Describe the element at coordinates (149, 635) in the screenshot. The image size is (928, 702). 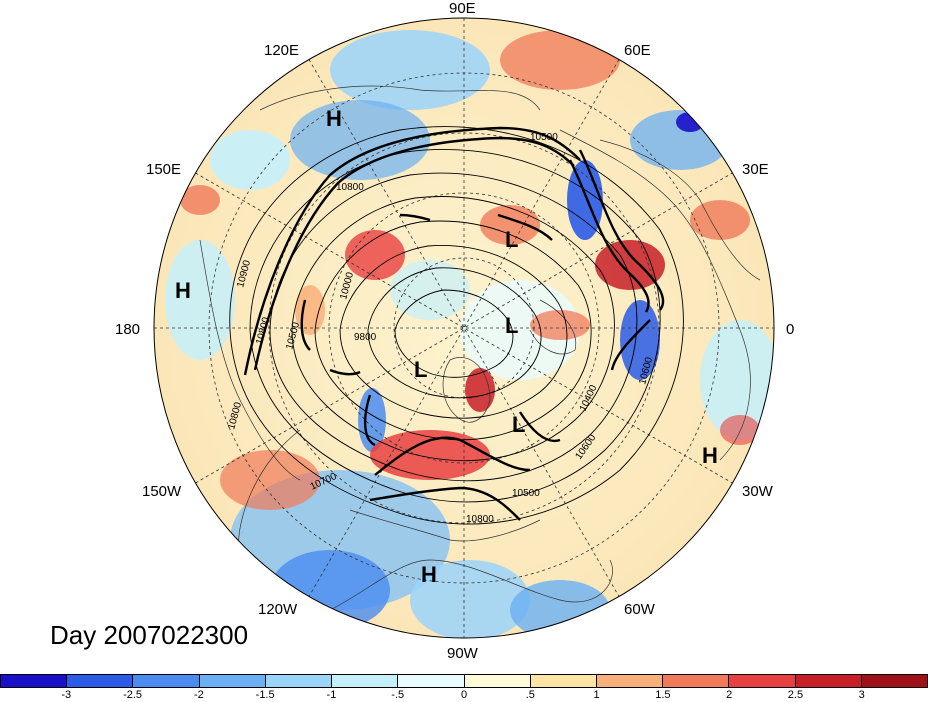
I see `date-title: Day 2007022300` at that location.